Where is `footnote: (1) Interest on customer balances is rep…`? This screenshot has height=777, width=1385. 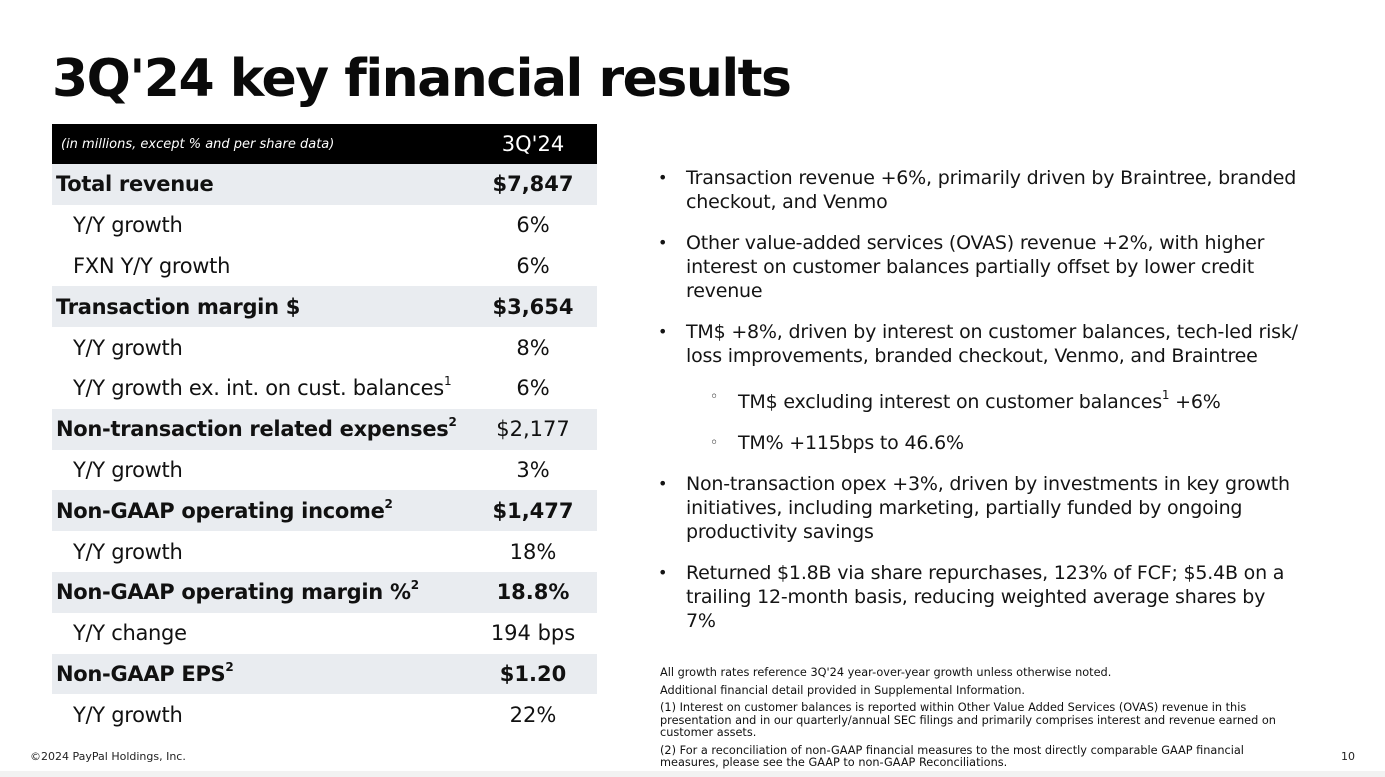
footnote: (1) Interest on customer balances is rep… is located at coordinates (968, 720).